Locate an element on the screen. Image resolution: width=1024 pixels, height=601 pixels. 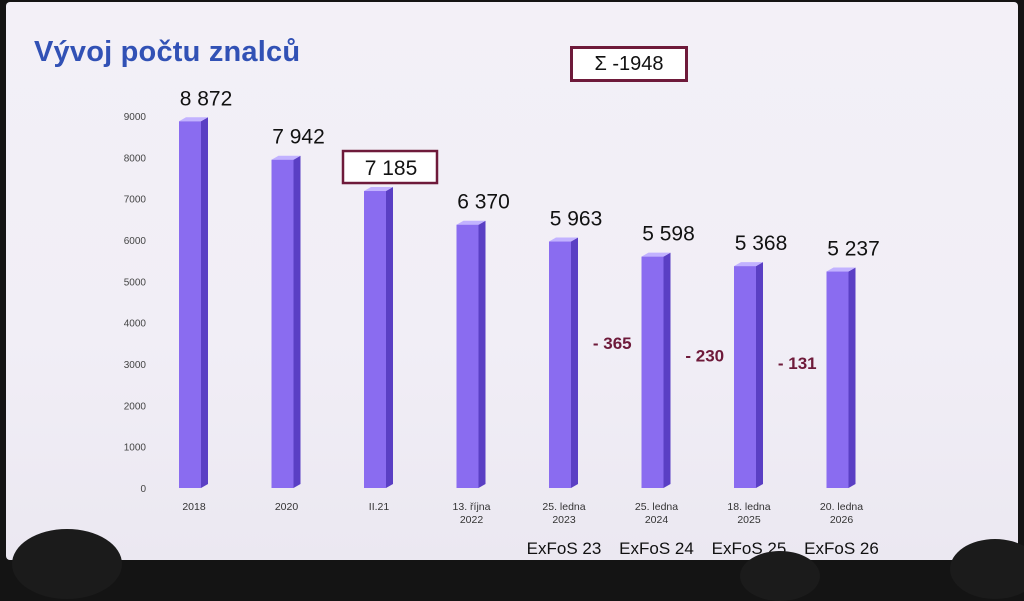
x-tick-label: 13. října is located at coordinates (472, 507).